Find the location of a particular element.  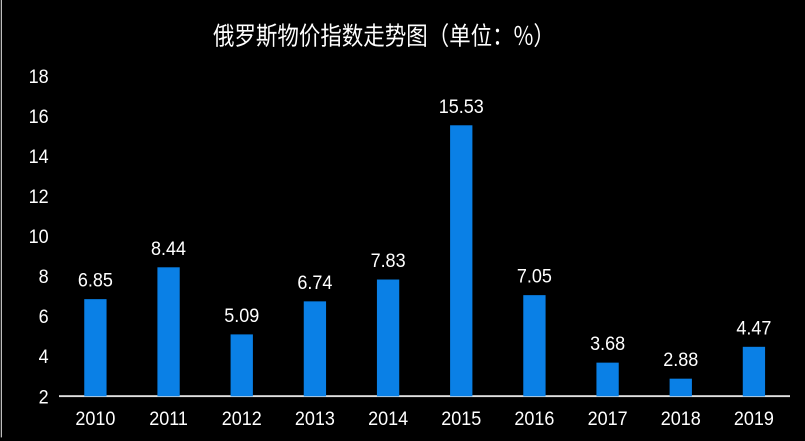

svg-text: 7.05 is located at coordinates (534, 277).